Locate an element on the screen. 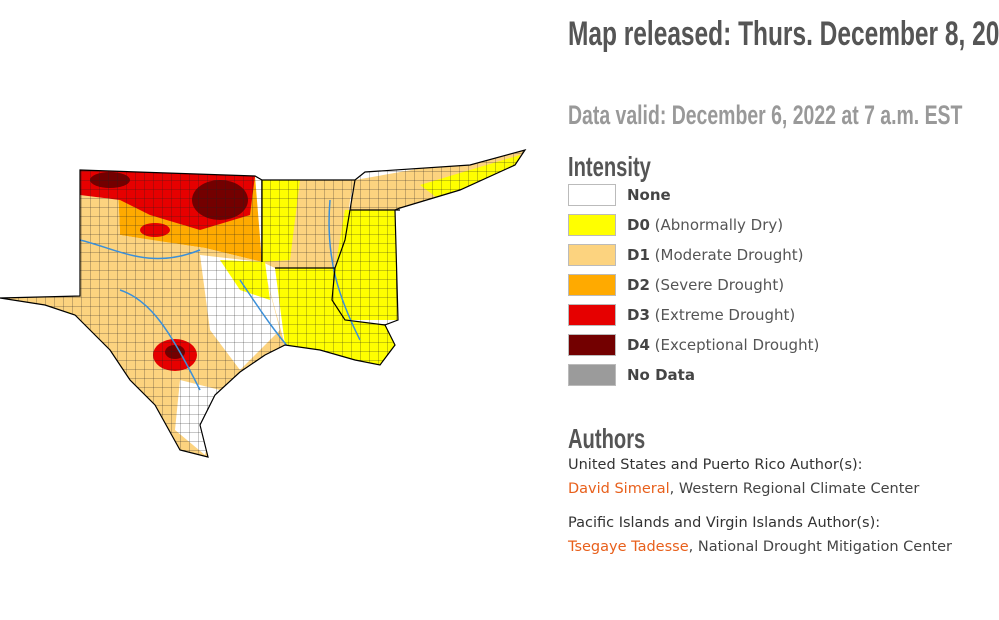  title-text: Map released: Thurs. December 8, 2022 is located at coordinates (783, 34).